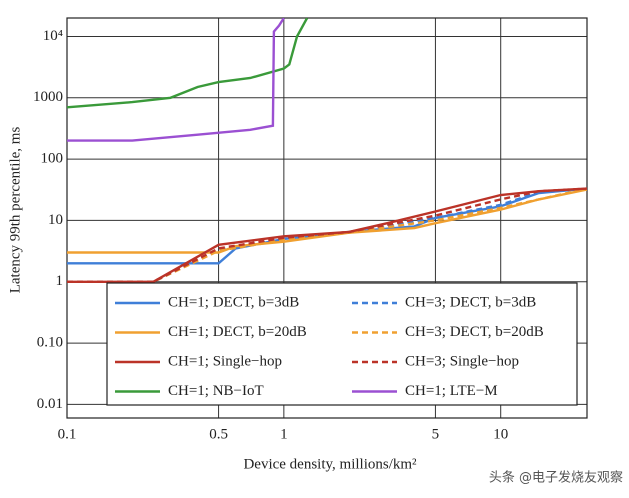 The image size is (629, 498). I want to click on legend-label: CH=1; DECT, b=3dB, so click(233, 302).